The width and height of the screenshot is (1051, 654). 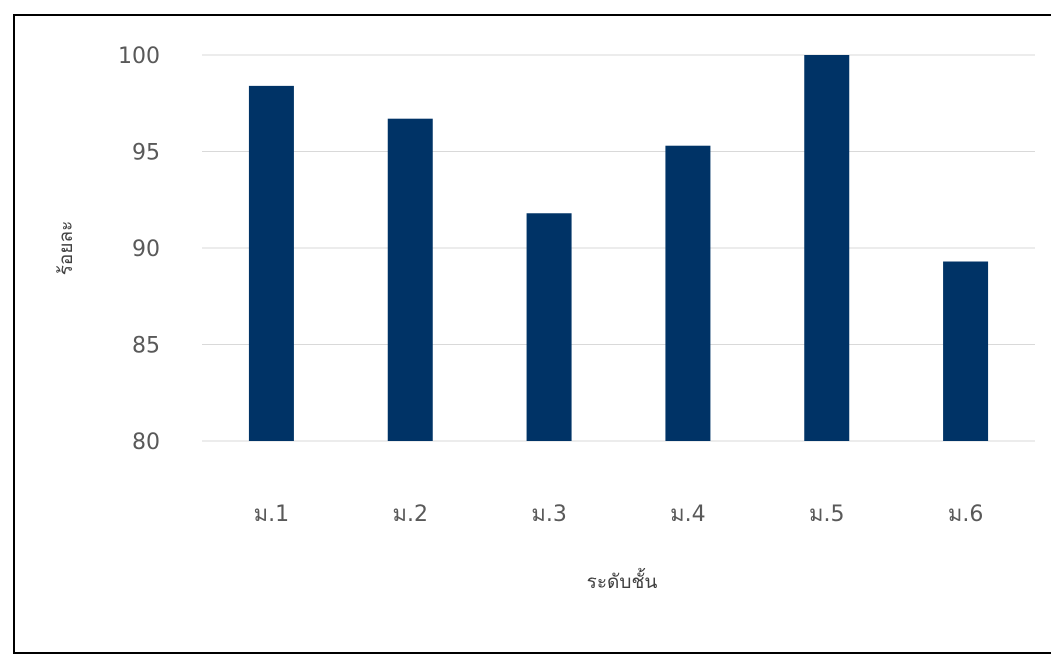 What do you see at coordinates (146, 153) in the screenshot?
I see `y-tick-label: 95` at bounding box center [146, 153].